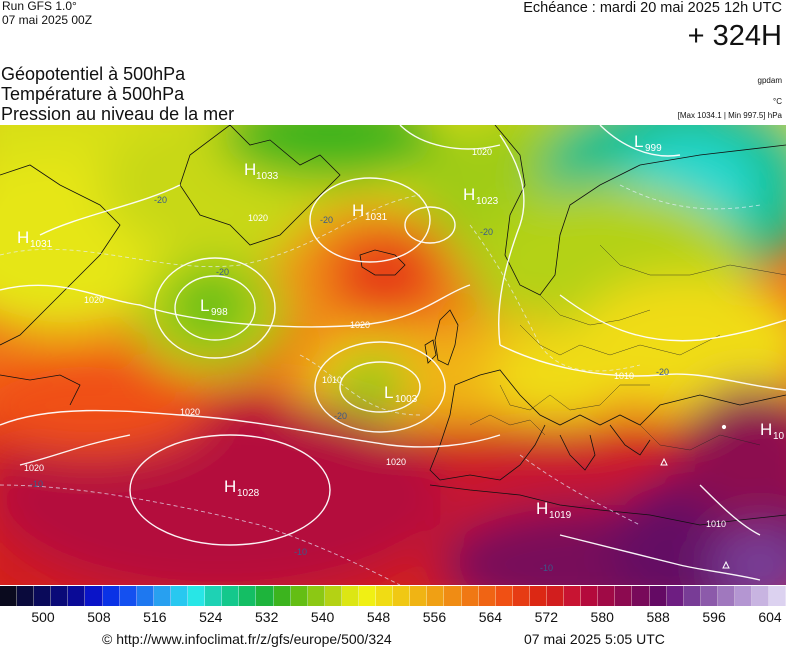 The width and height of the screenshot is (786, 648). I want to click on pressure-center-low: L 998, so click(214, 307).